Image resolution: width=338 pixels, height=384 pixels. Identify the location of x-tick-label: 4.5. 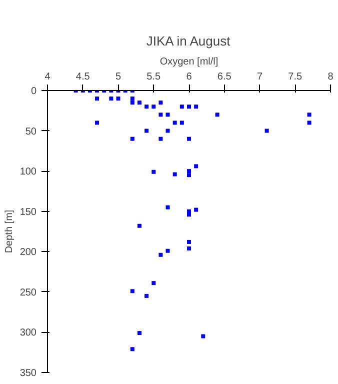
(83, 77).